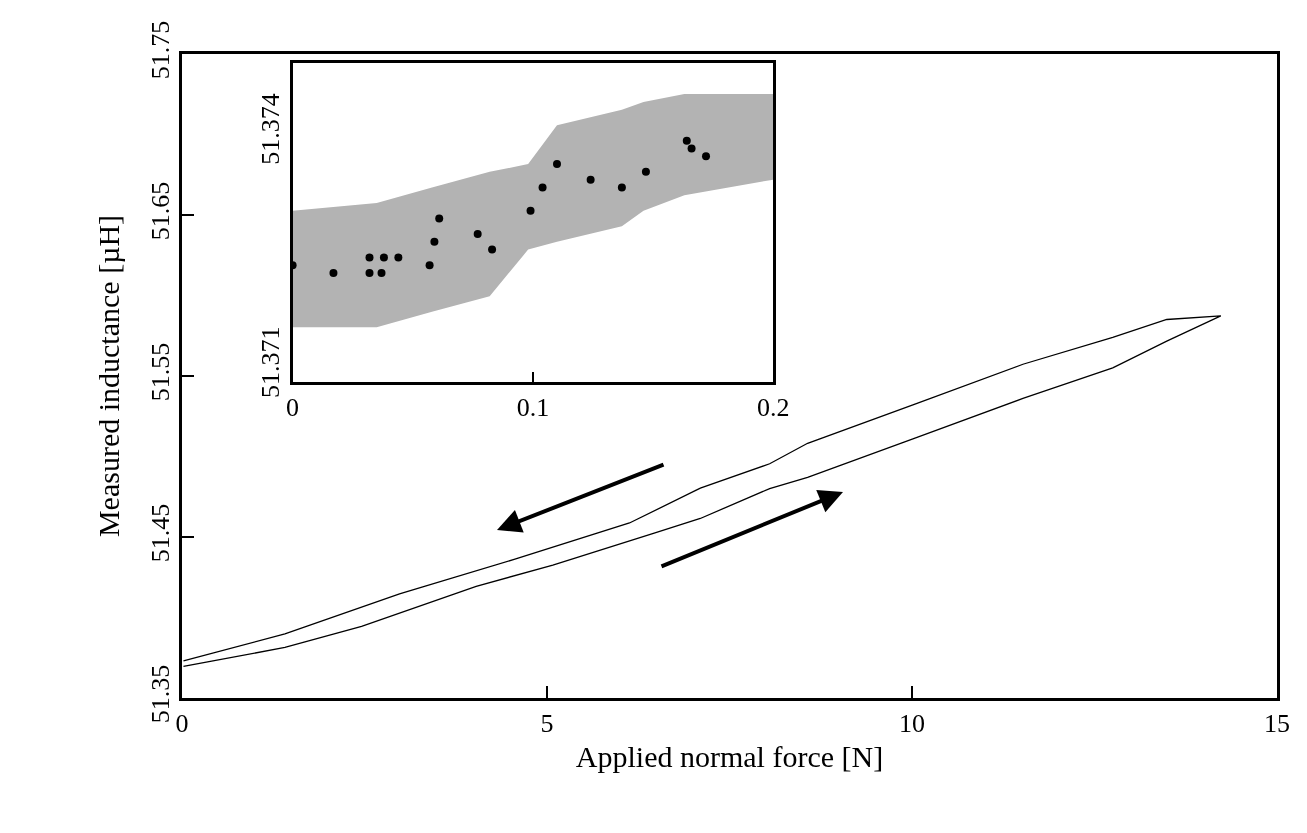 The image size is (1307, 833). What do you see at coordinates (773, 407) in the screenshot?
I see `x-tick-label: 0.2` at bounding box center [773, 407].